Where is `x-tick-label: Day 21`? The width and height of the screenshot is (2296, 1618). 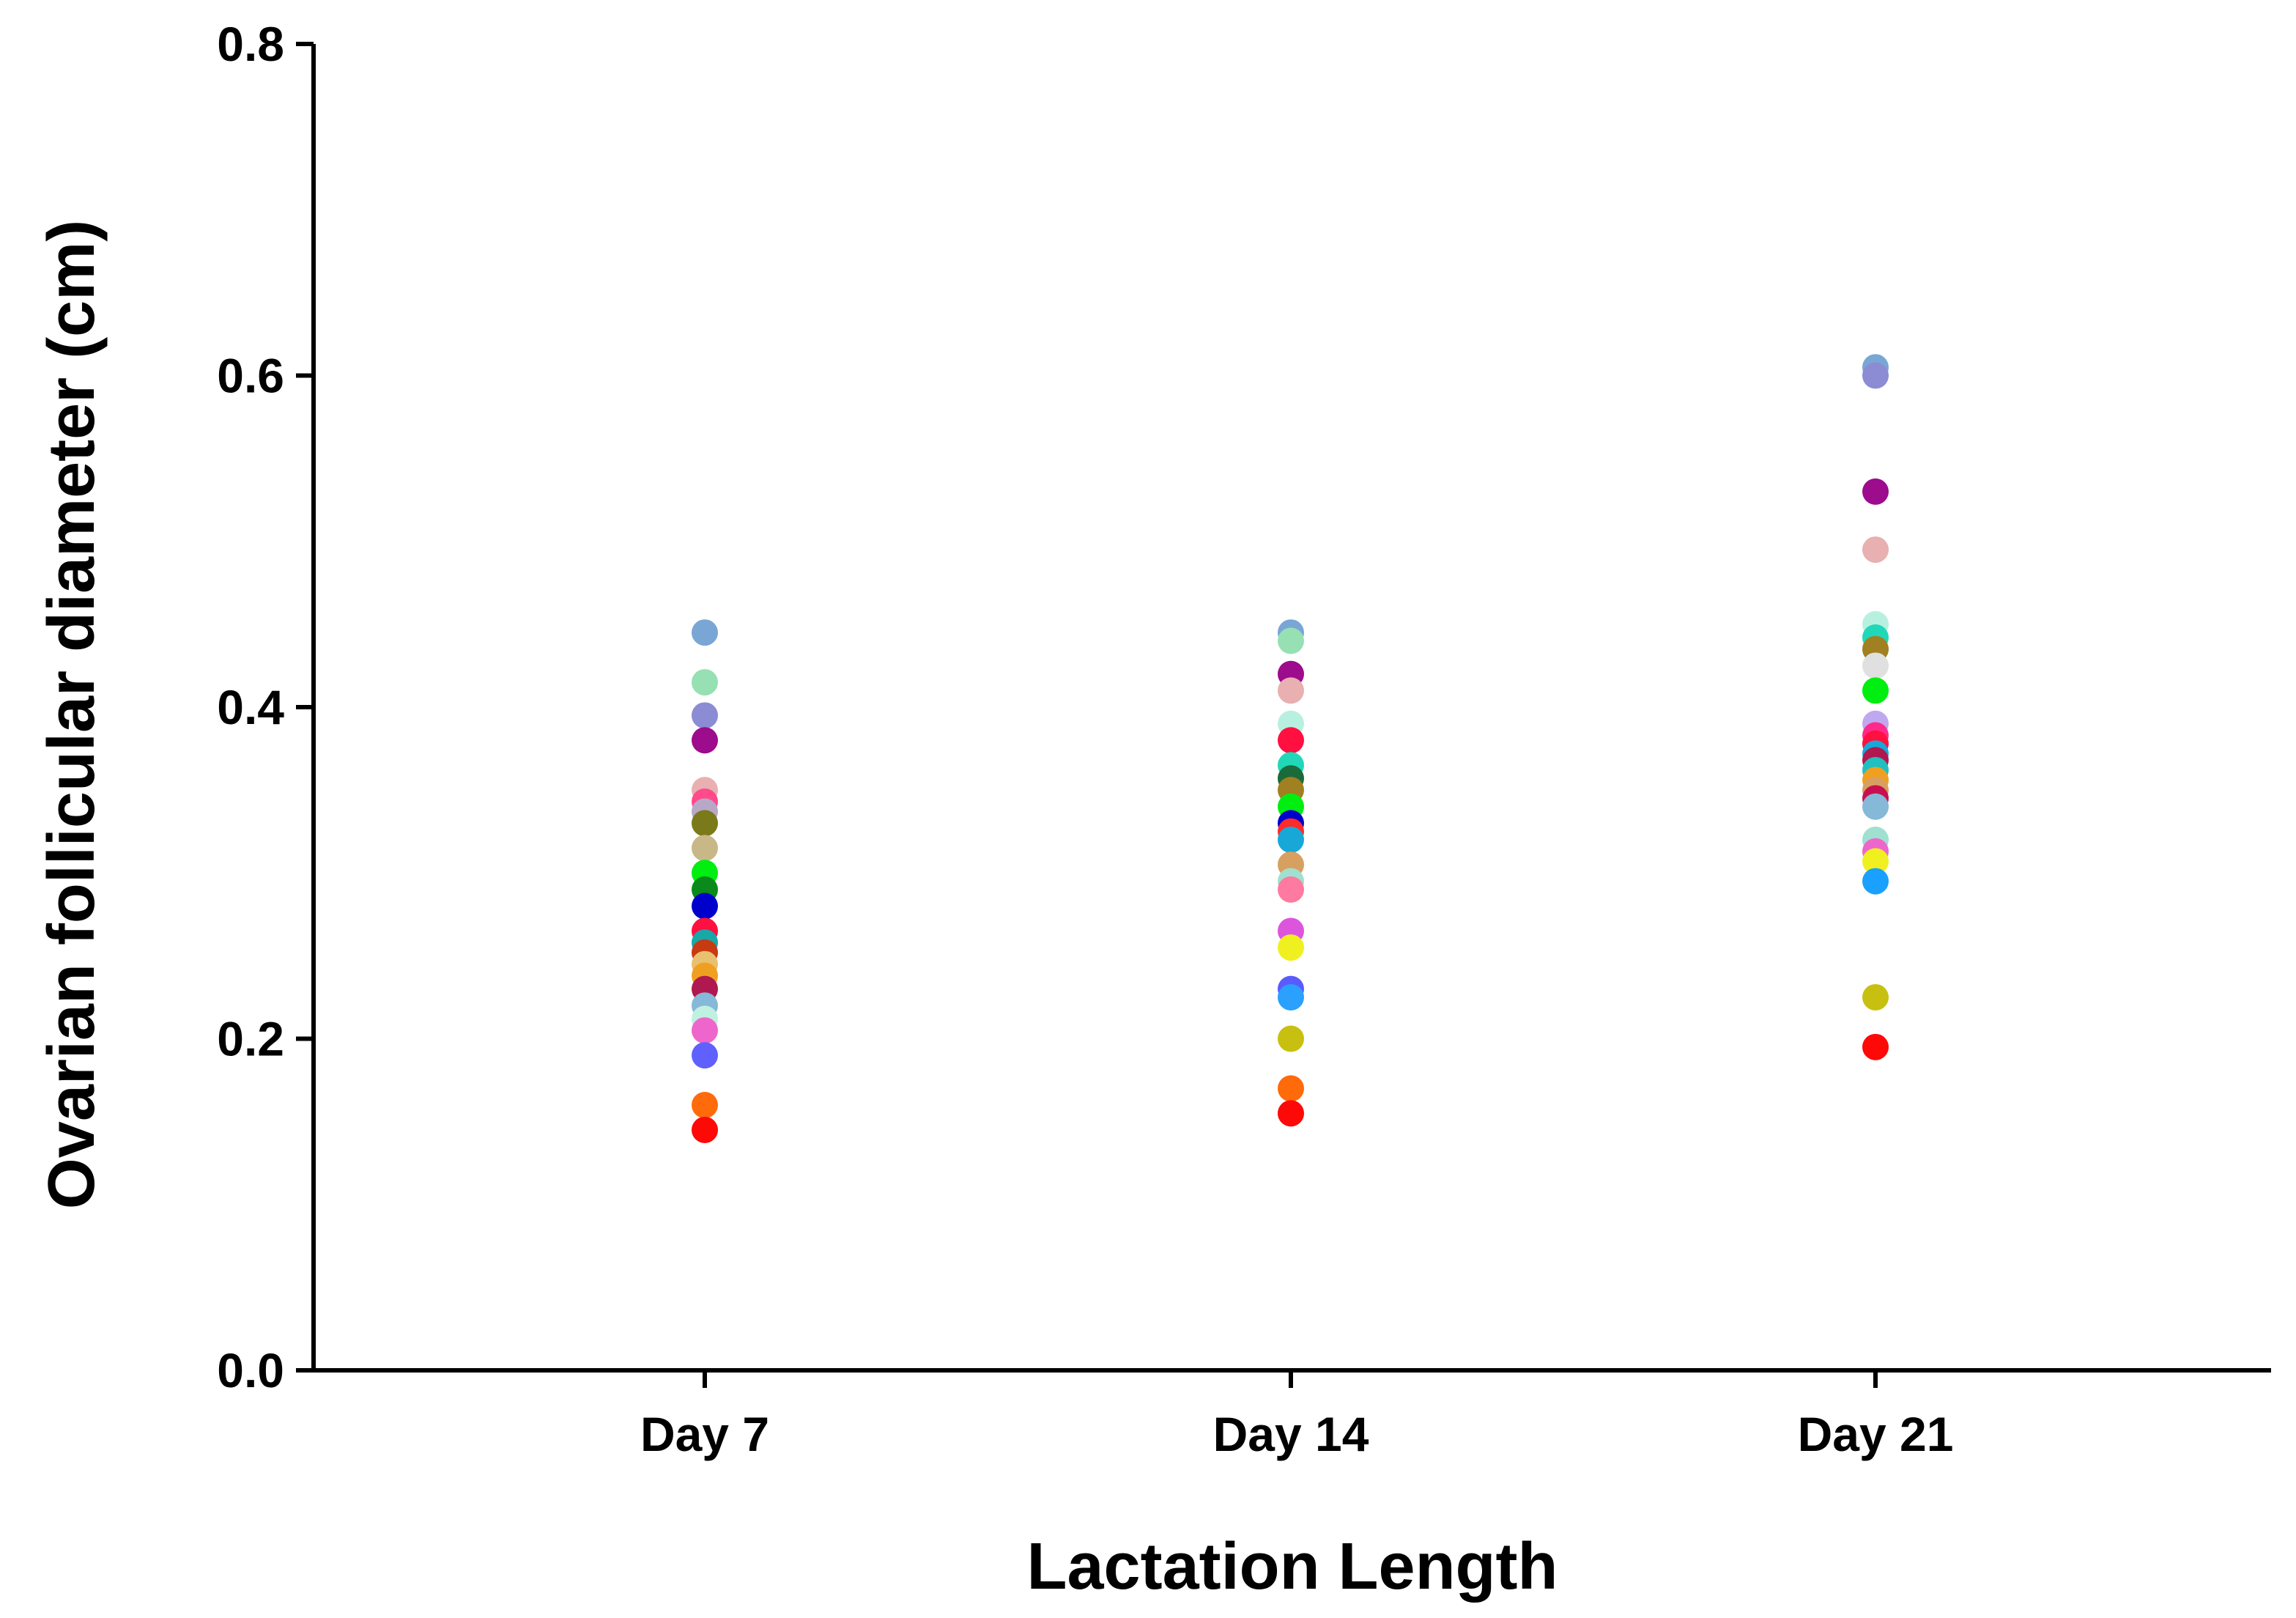 x-tick-label: Day 21 is located at coordinates (1876, 1434).